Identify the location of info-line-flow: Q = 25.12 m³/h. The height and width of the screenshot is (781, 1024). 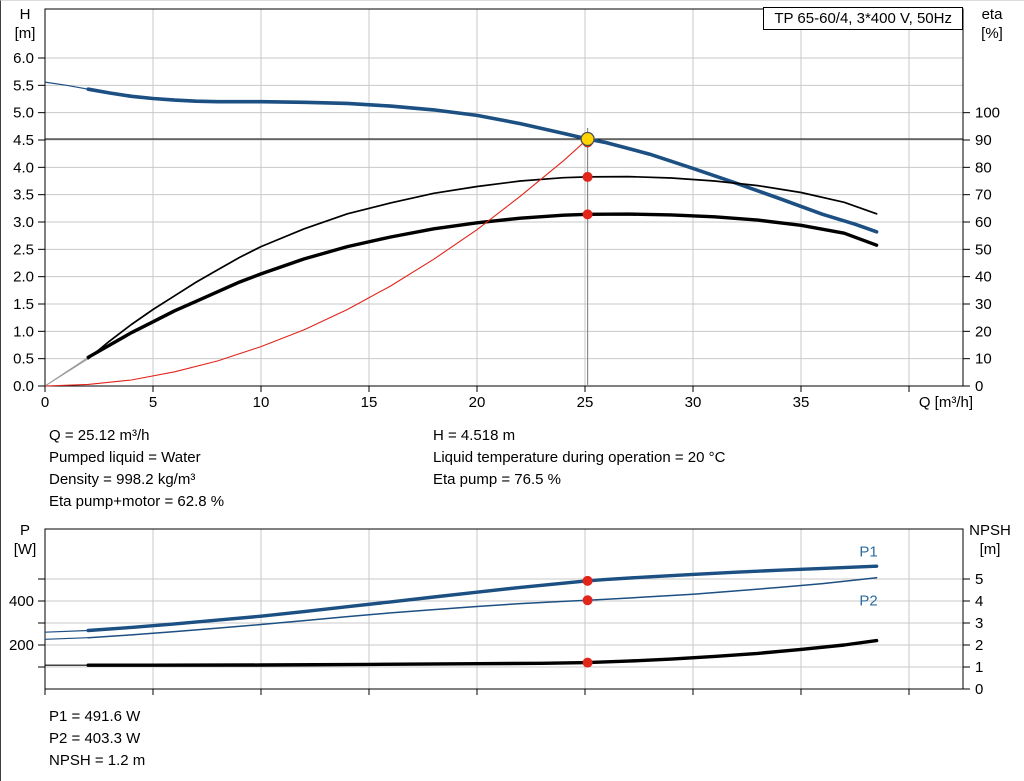
(99, 435).